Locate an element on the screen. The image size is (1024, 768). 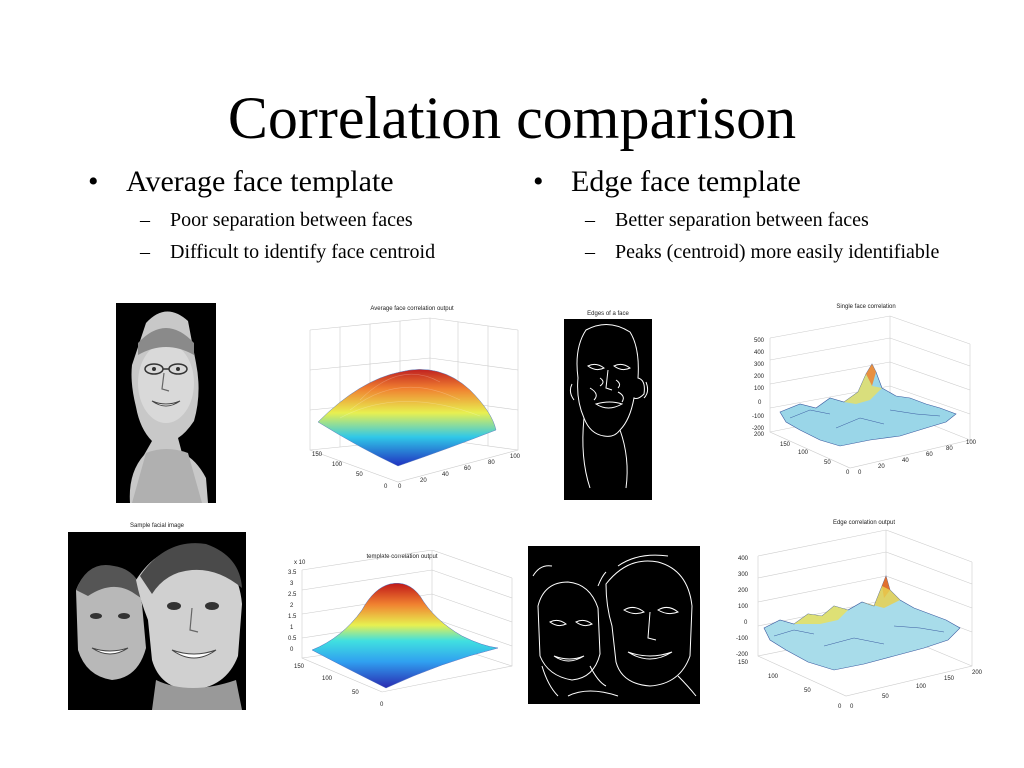
face-photo-single is located at coordinates (166, 403).